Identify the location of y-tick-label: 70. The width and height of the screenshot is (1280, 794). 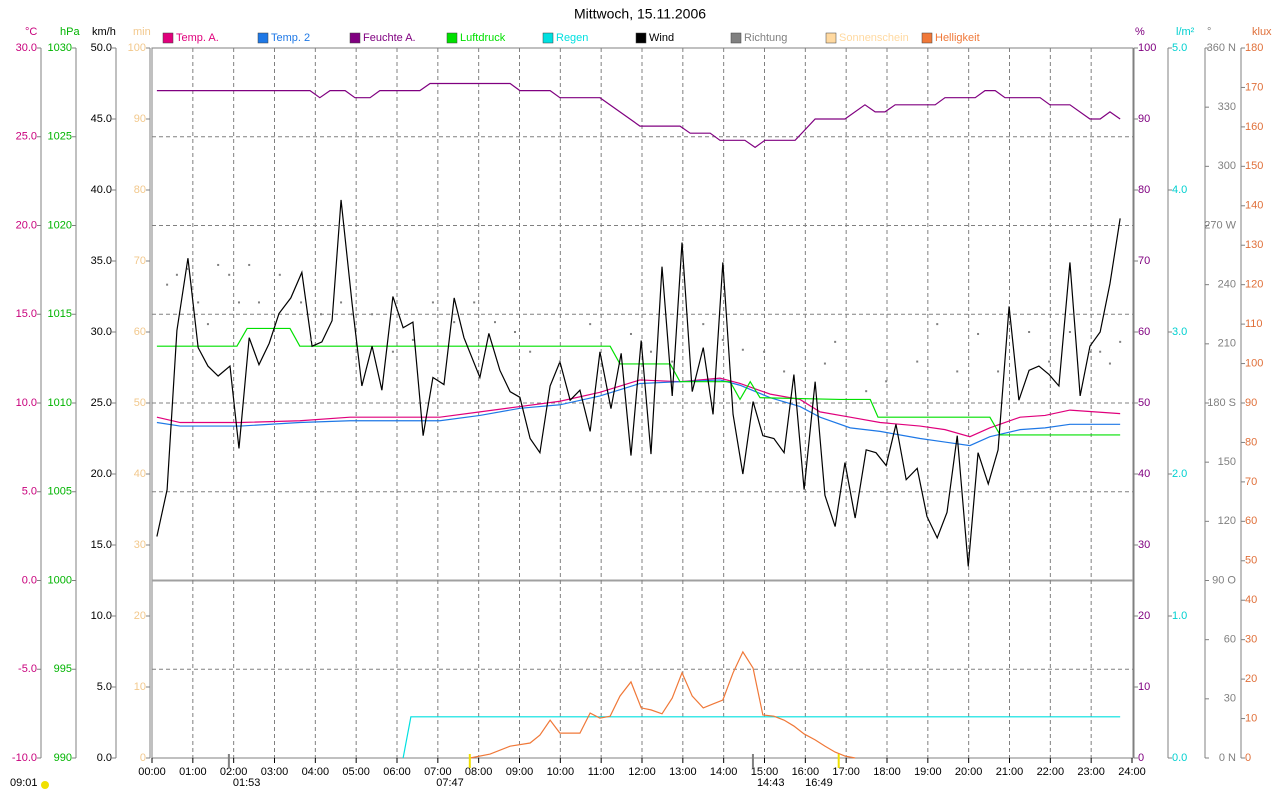
(1251, 482).